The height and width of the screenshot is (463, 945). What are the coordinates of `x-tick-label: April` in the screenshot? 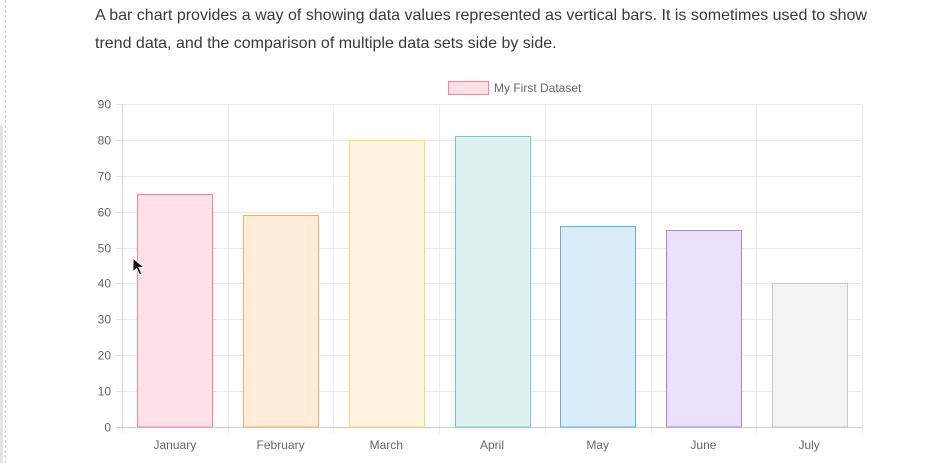 It's located at (492, 445).